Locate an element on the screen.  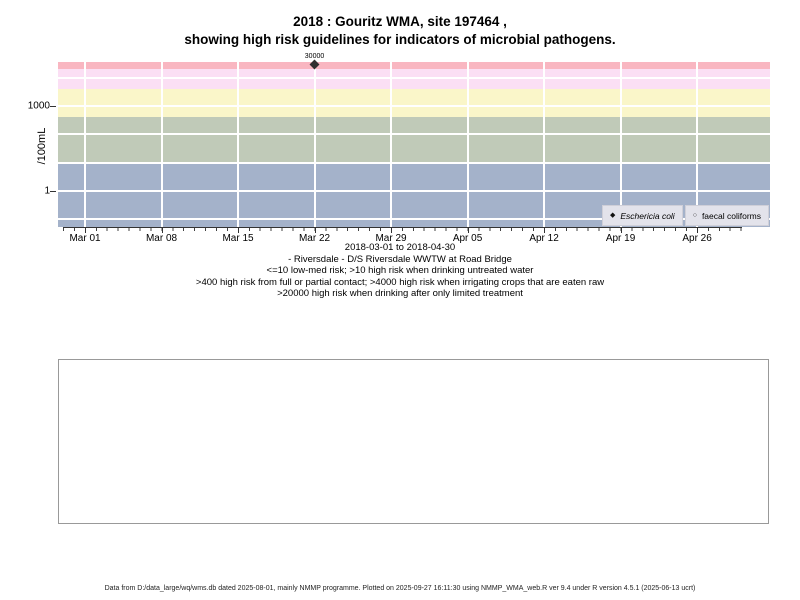
x-tick-label: Apr 26 is located at coordinates (697, 238).